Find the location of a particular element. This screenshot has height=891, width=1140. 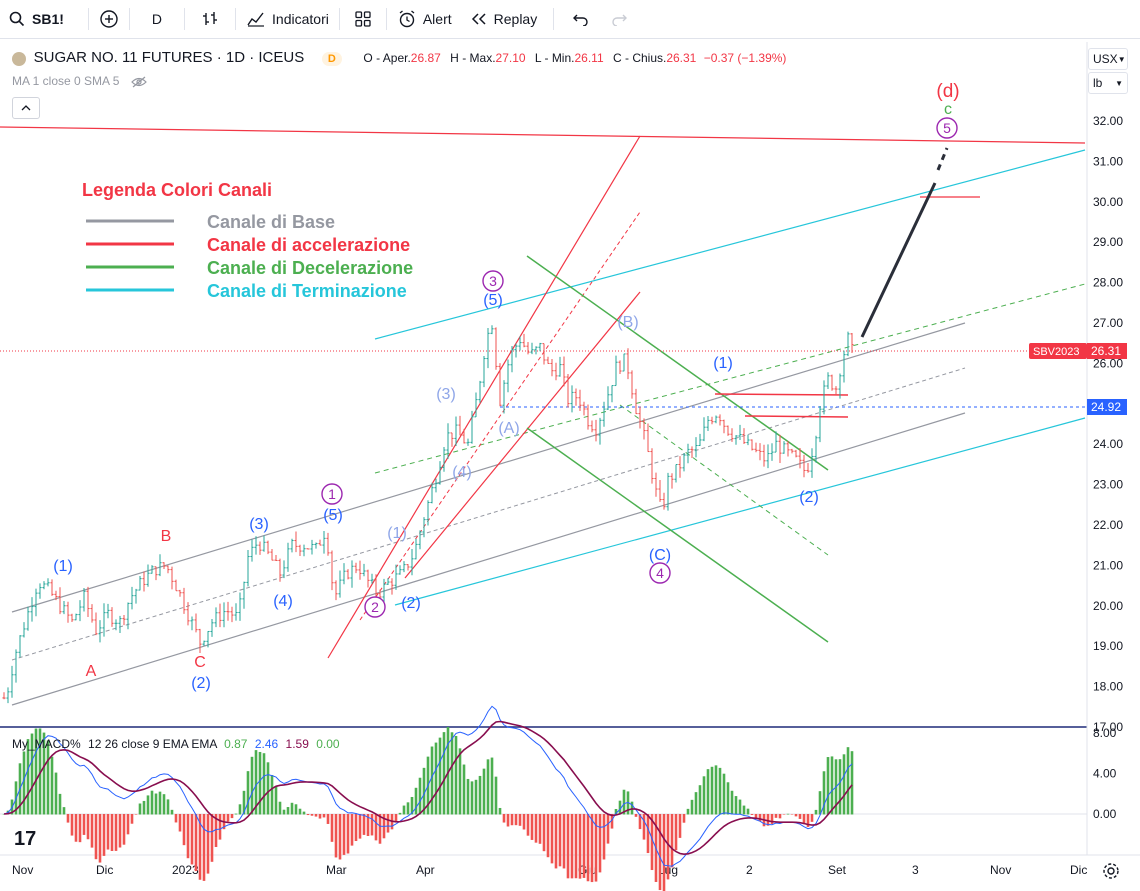

symbol-search: SB1! is located at coordinates (32, 19).